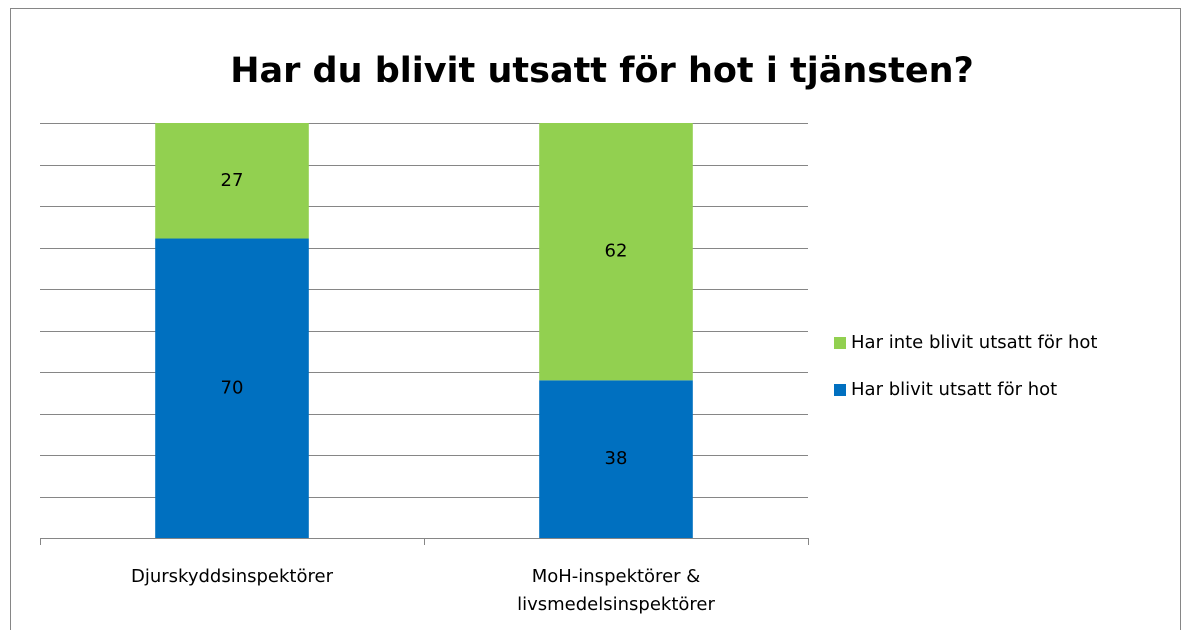 Image resolution: width=1187 pixels, height=630 pixels. Describe the element at coordinates (974, 342) in the screenshot. I see `legend-label: Har inte blivit utsatt för hot` at that location.